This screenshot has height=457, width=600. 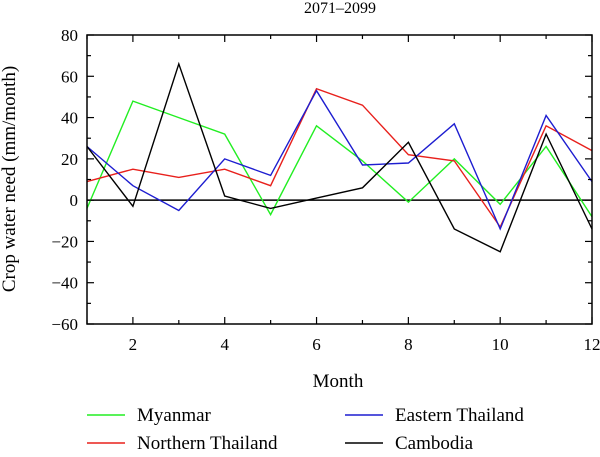 What do you see at coordinates (500, 344) in the screenshot?
I see `x-tick-label: 10` at bounding box center [500, 344].